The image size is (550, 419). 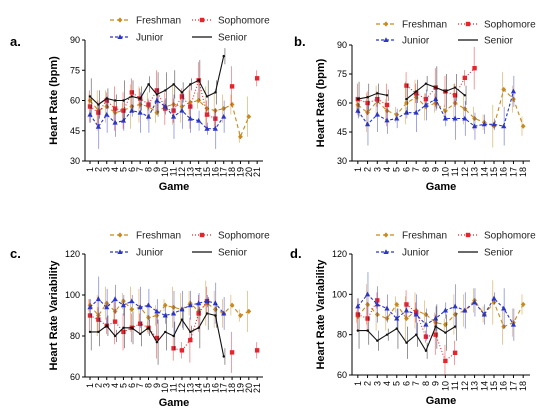 I want to click on y-tick-label: 75, so click(x=75, y=70).